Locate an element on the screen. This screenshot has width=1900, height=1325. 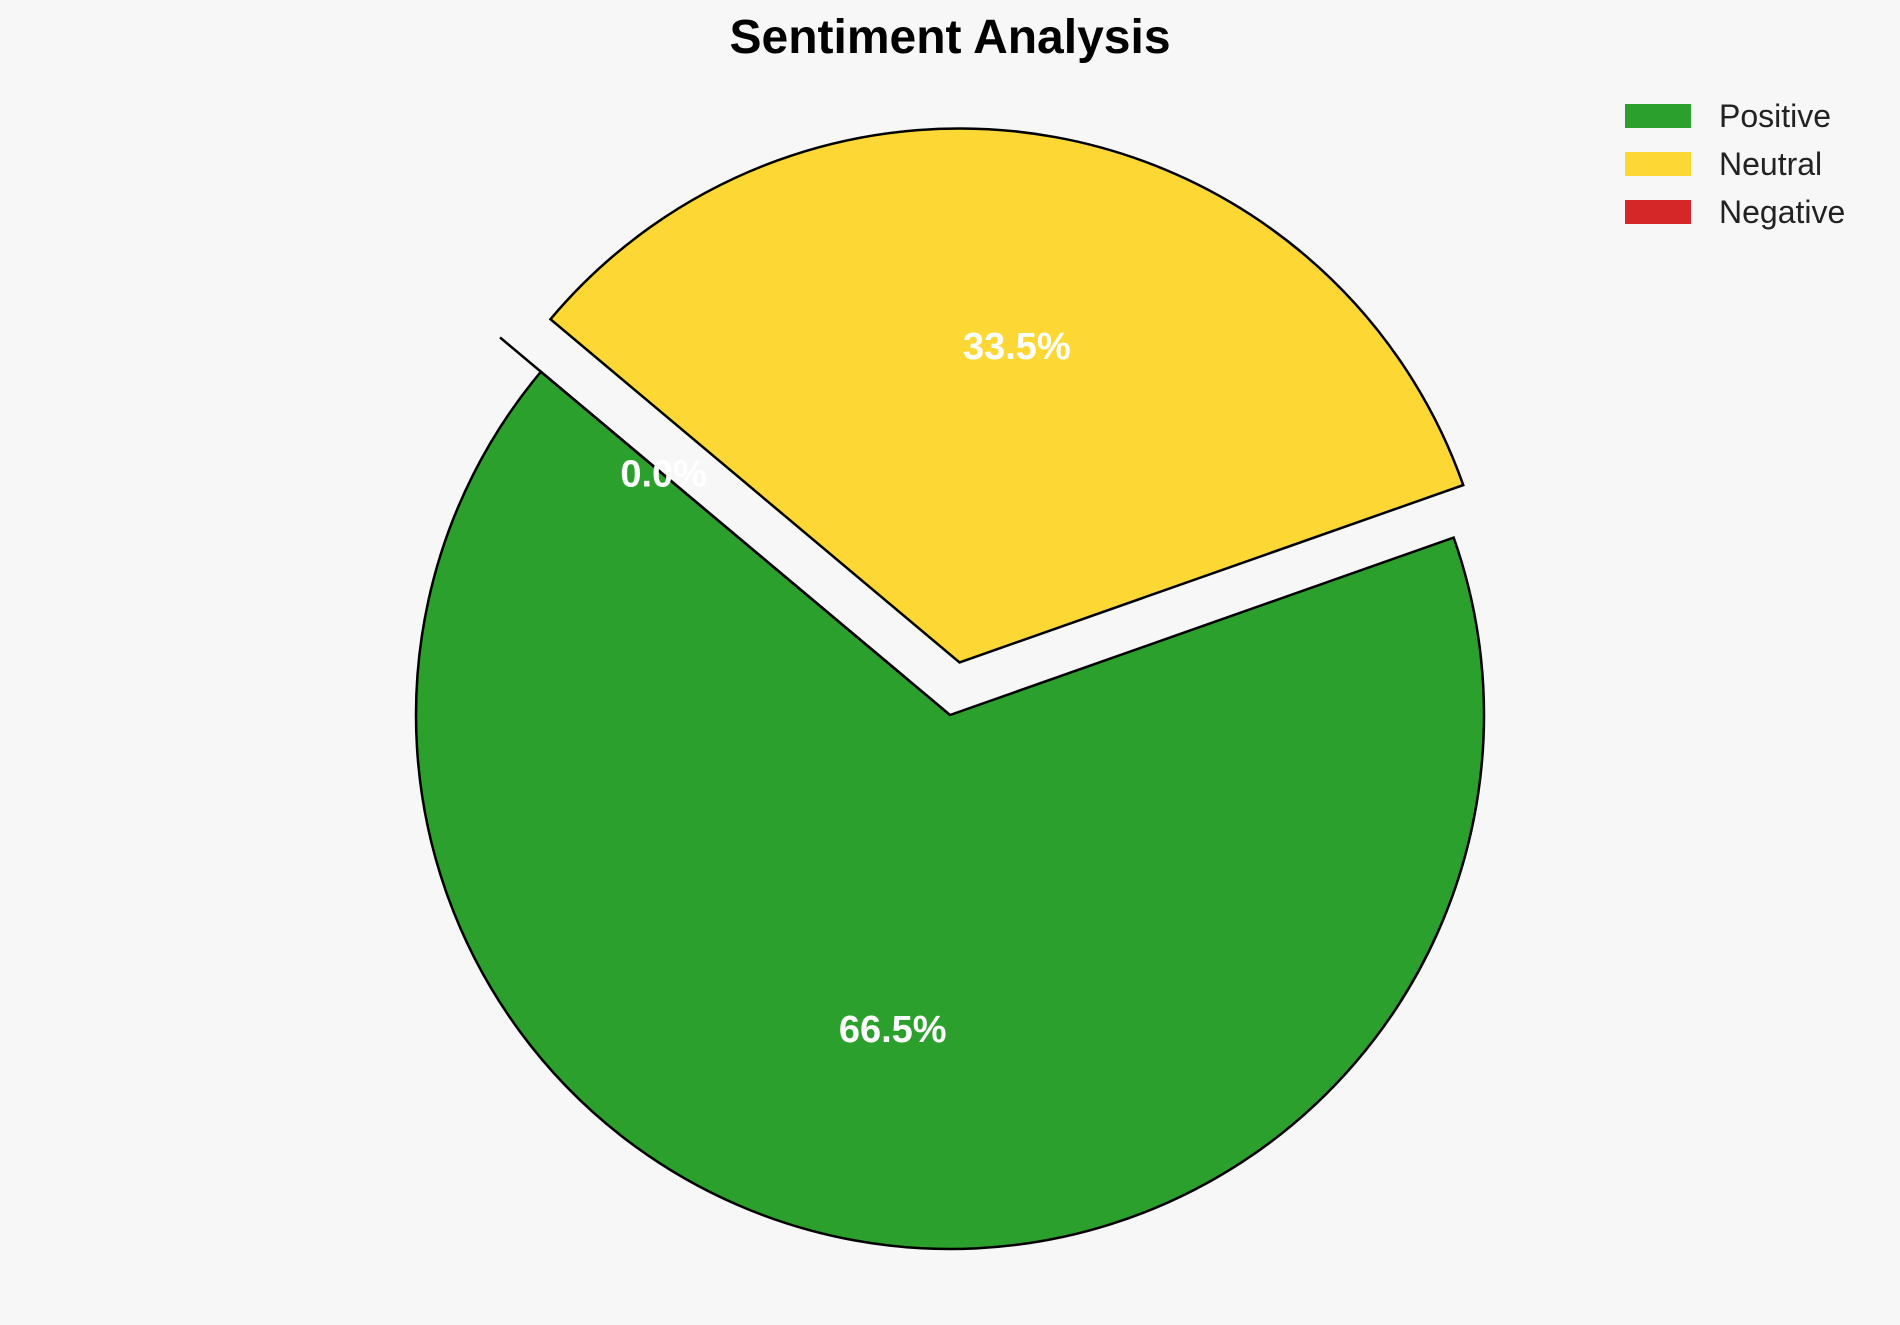
legend-swatch-negative is located at coordinates (1658, 212).